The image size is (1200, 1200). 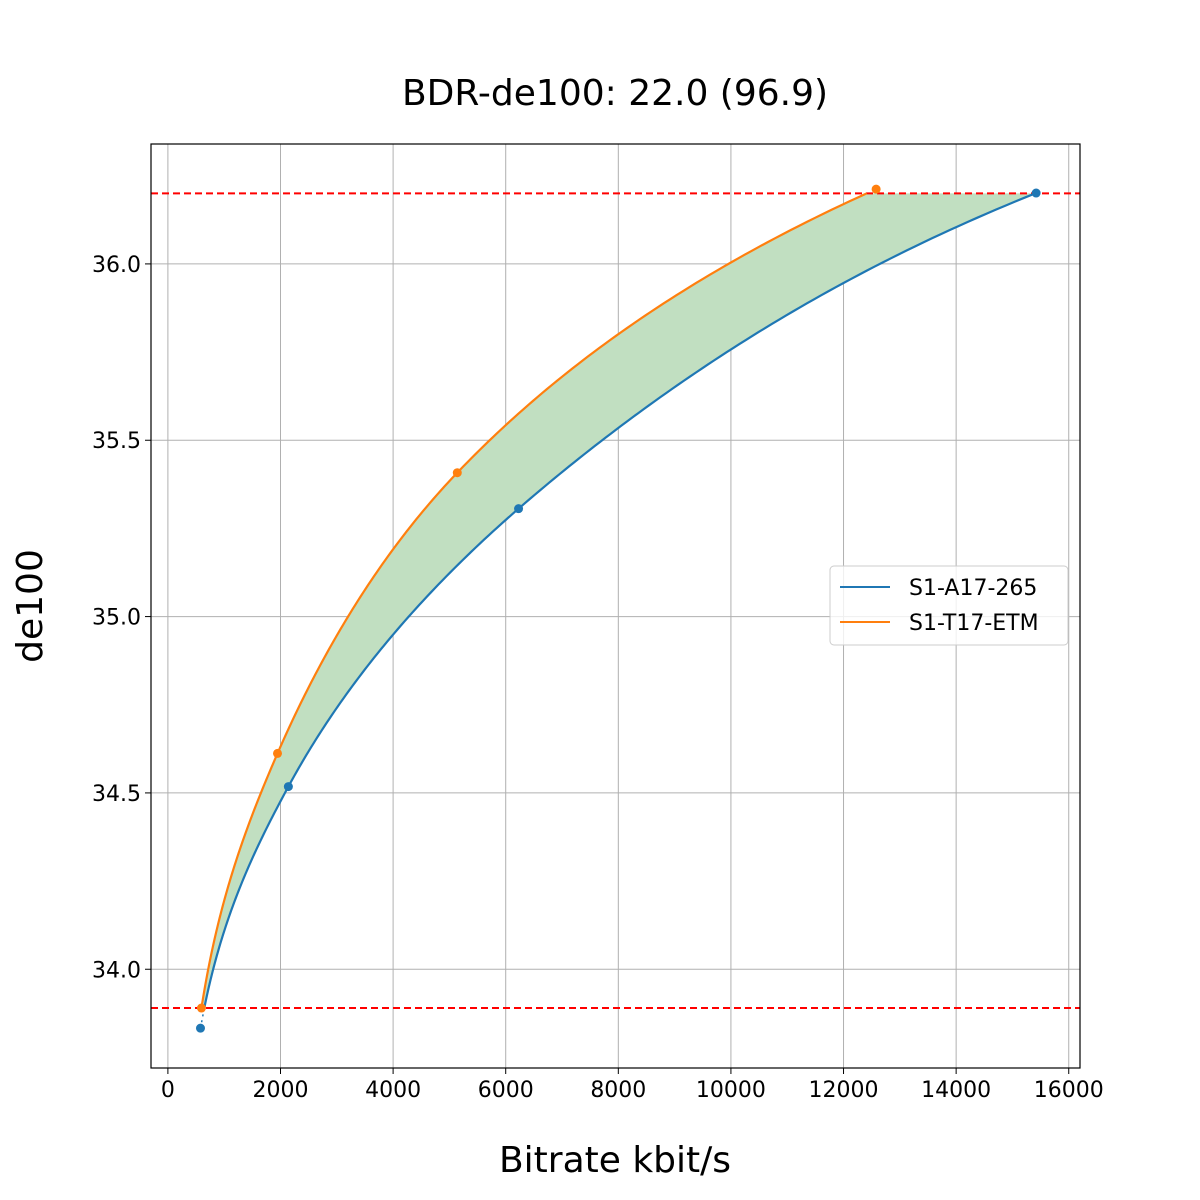 I want to click on y-tick-label: 36.0, so click(x=116, y=265).